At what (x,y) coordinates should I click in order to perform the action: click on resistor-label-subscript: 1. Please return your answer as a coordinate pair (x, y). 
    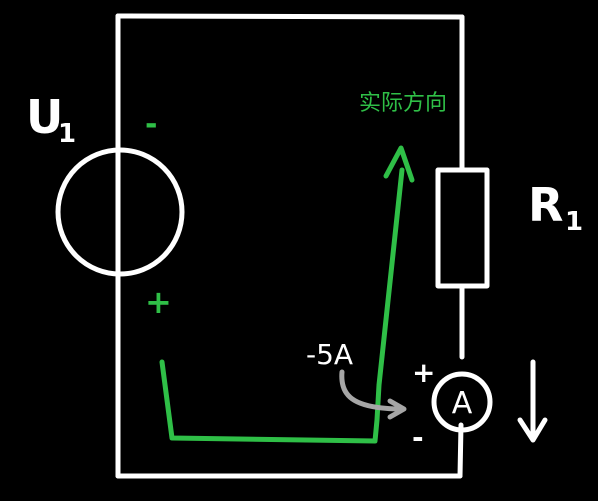
    Looking at the image, I should click on (574, 222).